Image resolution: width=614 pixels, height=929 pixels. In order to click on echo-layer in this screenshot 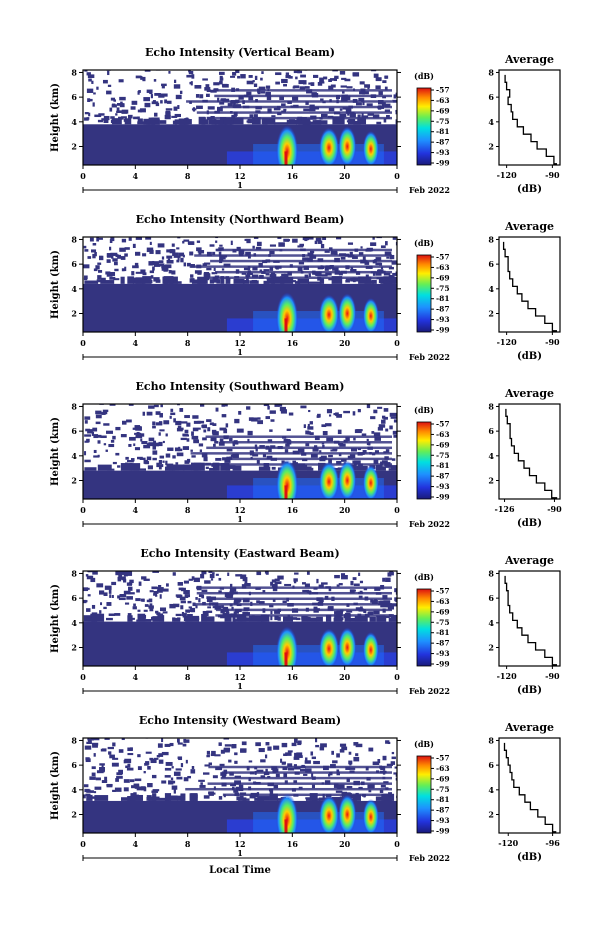, I will do `click(288, 789)`.